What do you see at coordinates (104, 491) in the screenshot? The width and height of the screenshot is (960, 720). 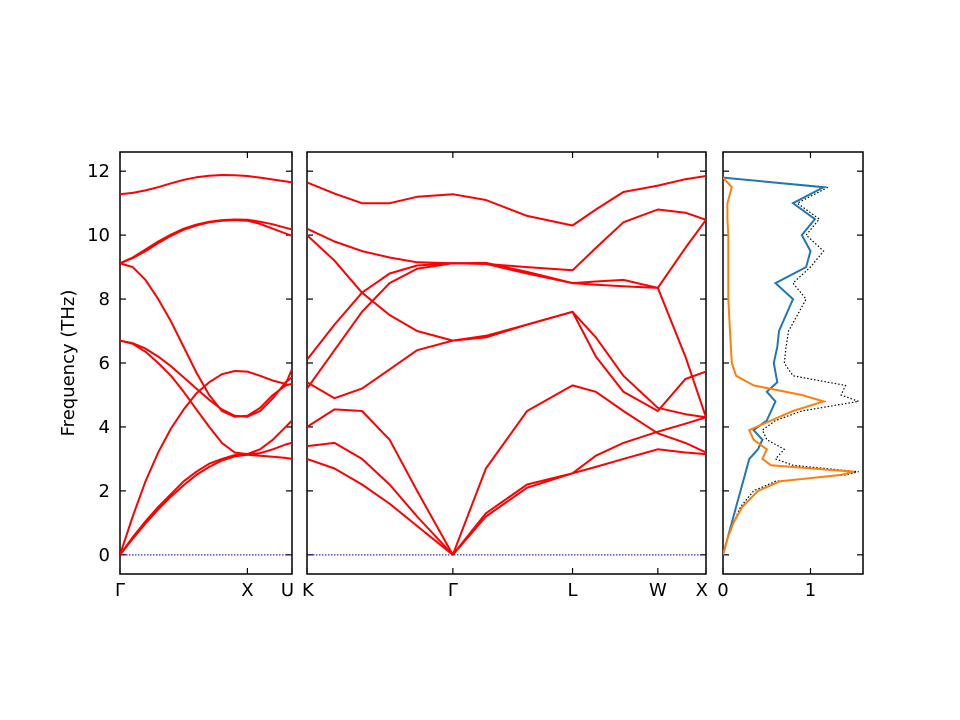 I see `y-tick-label: 2` at bounding box center [104, 491].